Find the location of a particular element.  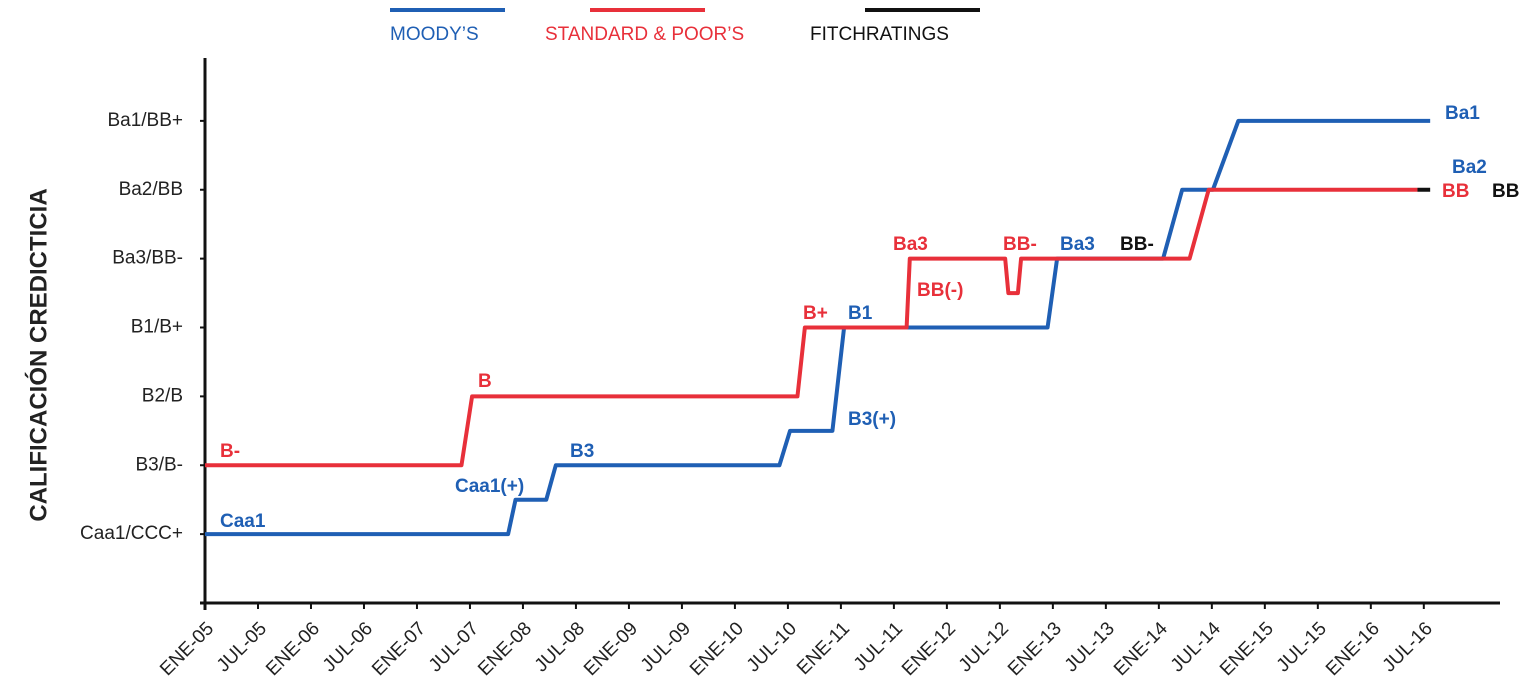

annotation: Caa1(+) is located at coordinates (489, 486).